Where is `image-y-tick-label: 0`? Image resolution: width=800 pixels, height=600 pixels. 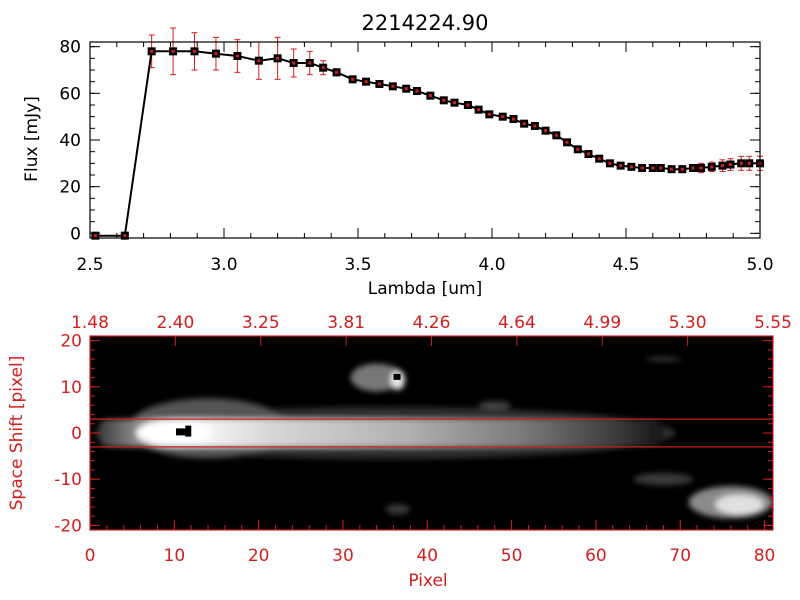
image-y-tick-label: 0 is located at coordinates (76, 434).